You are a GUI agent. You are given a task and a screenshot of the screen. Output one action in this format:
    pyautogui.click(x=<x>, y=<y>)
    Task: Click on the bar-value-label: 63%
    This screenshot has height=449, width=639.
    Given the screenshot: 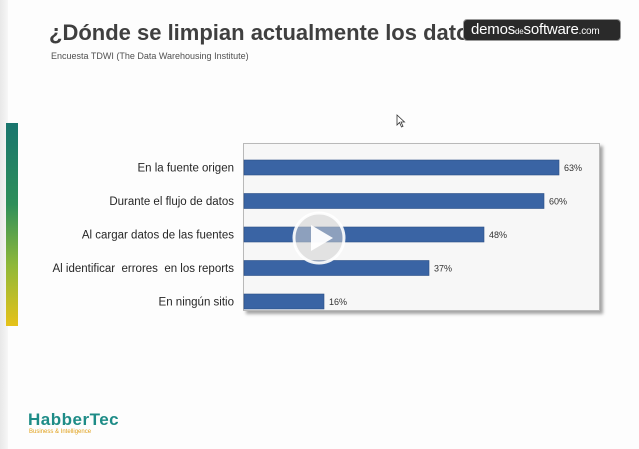 What is the action you would take?
    pyautogui.click(x=573, y=168)
    